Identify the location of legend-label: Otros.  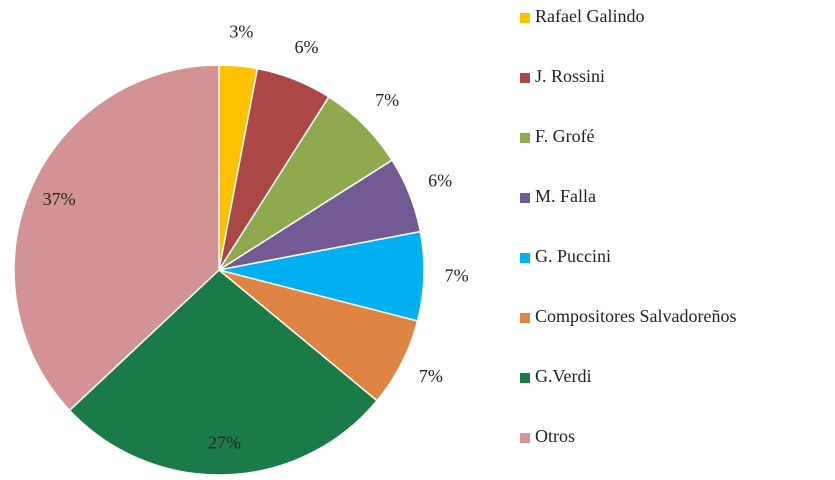
(555, 436).